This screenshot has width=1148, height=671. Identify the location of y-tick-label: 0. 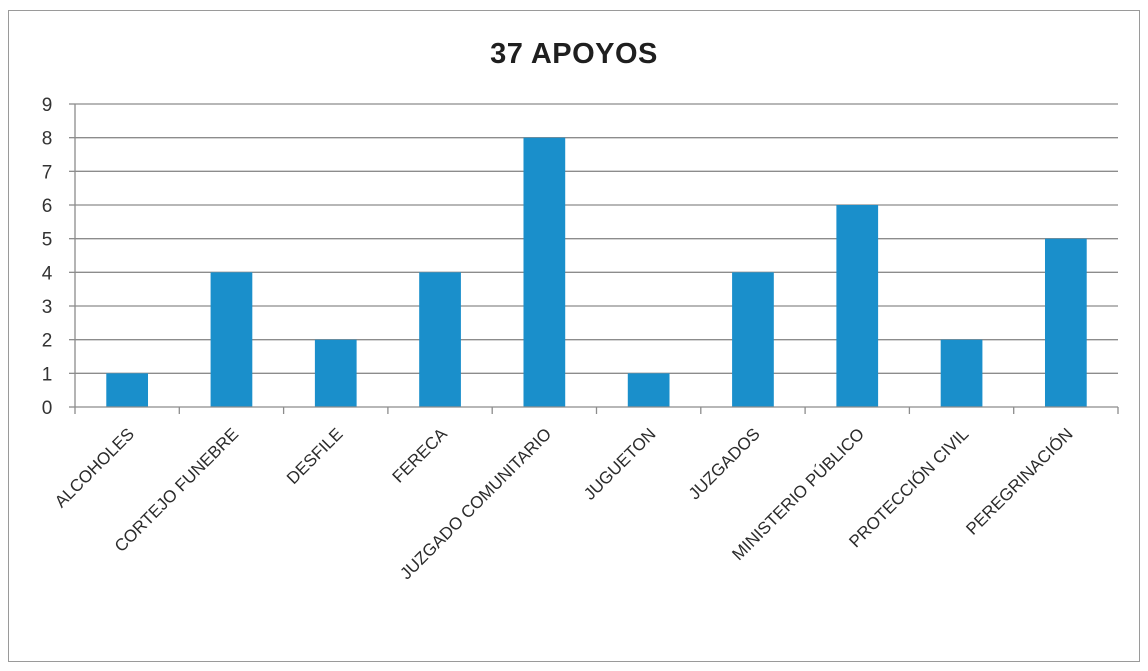
(47, 408).